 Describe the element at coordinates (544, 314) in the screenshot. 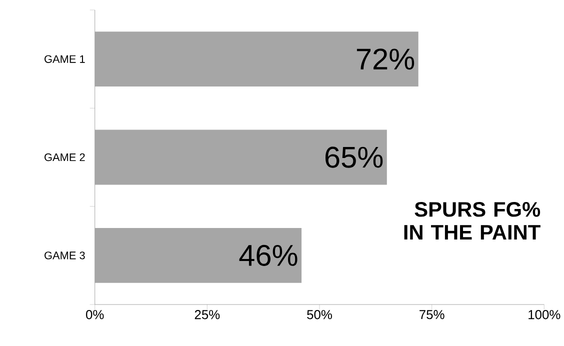

I see `x-tick-label: 100%` at that location.